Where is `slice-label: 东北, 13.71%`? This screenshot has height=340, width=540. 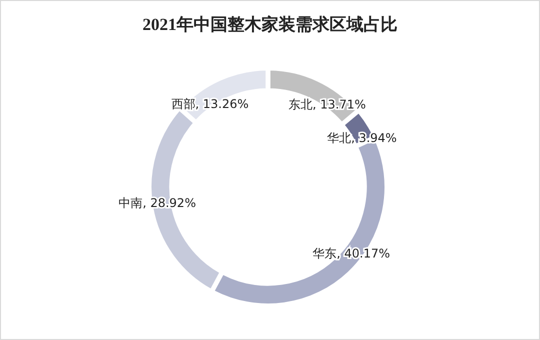 slice-label: 东北, 13.71% is located at coordinates (327, 104).